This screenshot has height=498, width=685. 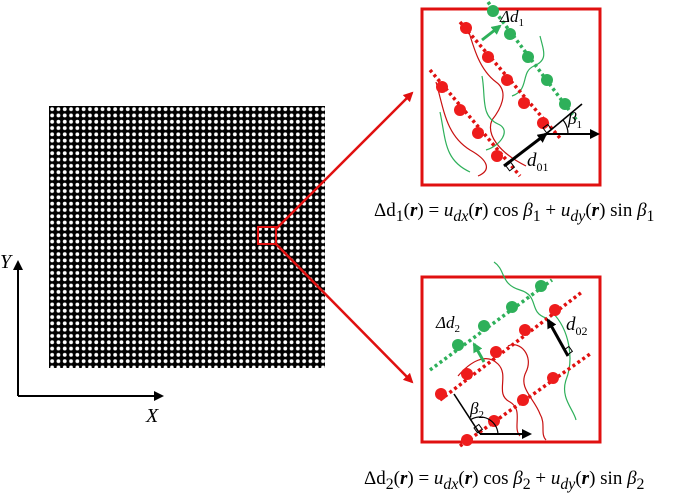 What do you see at coordinates (344, 313) in the screenshot?
I see `zoom-arrow-lower` at bounding box center [344, 313].